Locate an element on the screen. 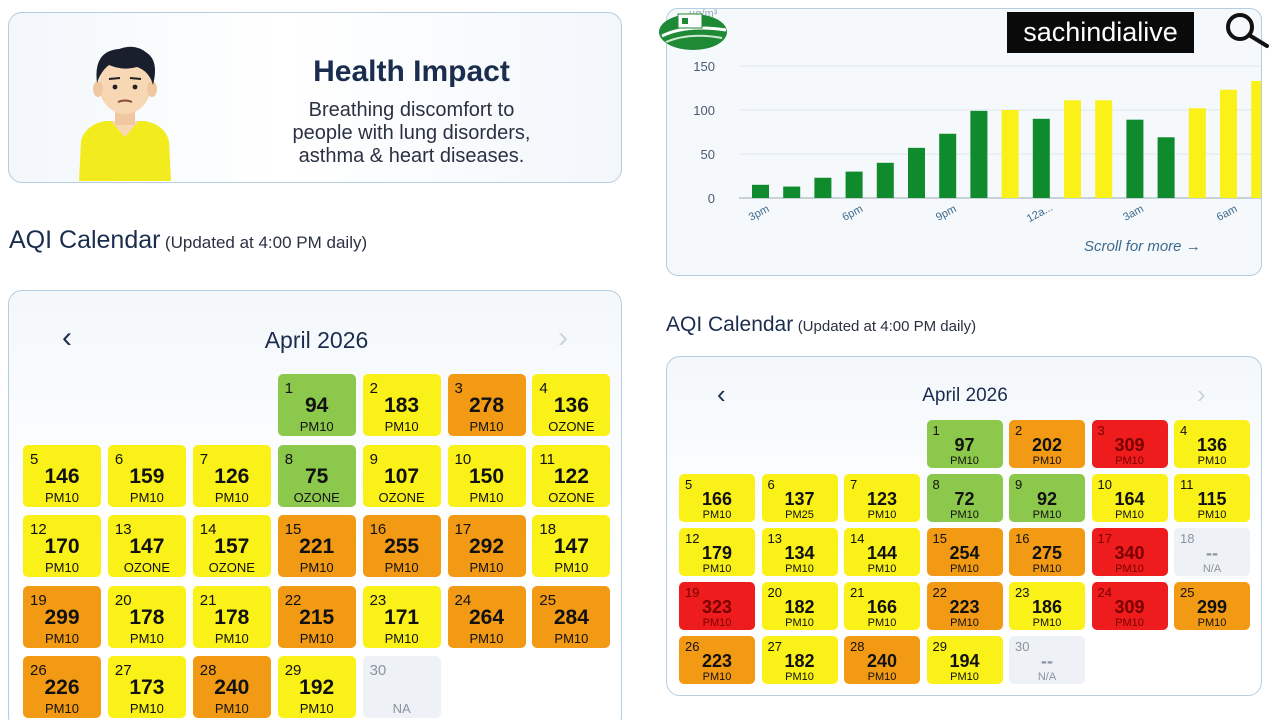 Image resolution: width=1280 pixels, height=720 pixels. calendar-day-cell: 29 192 PM10 is located at coordinates (316, 687).